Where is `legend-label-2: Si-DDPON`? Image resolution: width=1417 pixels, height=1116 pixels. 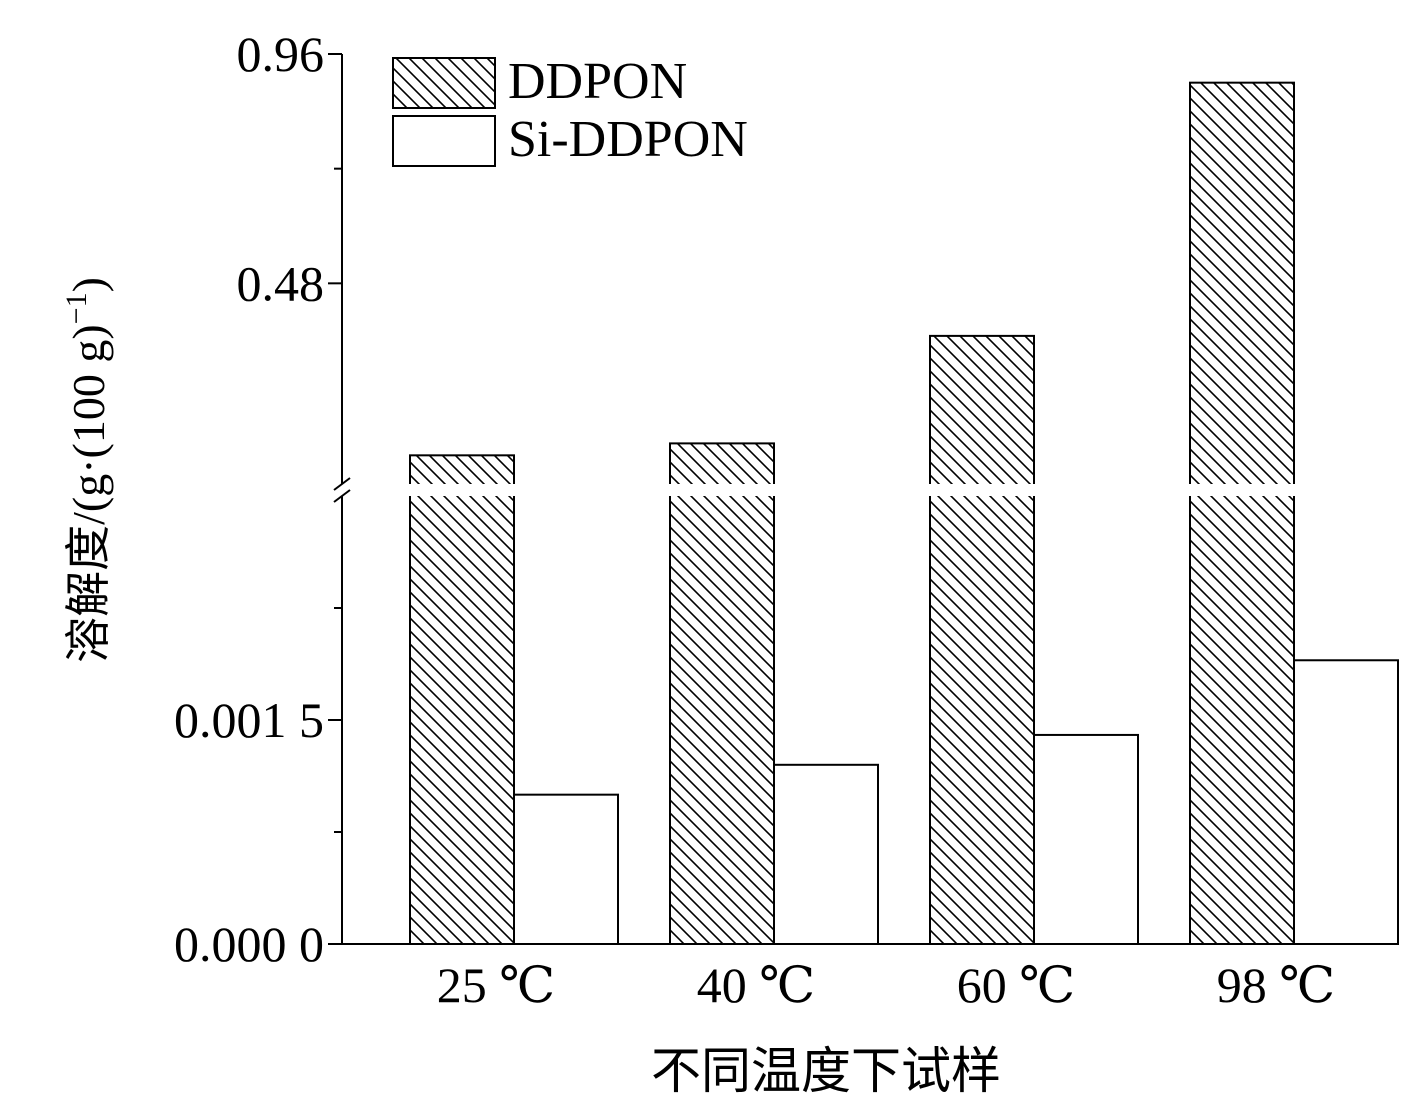
legend-label-2: Si-DDPON is located at coordinates (628, 139).